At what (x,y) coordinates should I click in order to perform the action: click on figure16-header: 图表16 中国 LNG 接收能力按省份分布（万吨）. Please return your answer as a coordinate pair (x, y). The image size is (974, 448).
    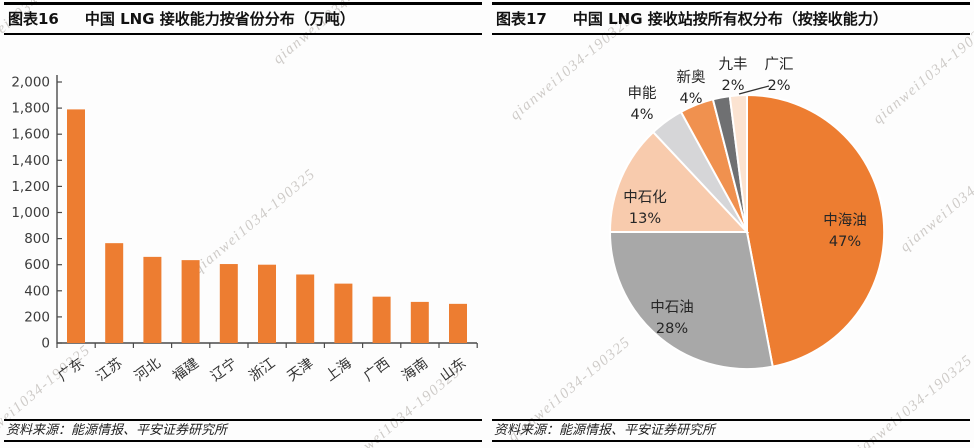
    Looking at the image, I should click on (243, 18).